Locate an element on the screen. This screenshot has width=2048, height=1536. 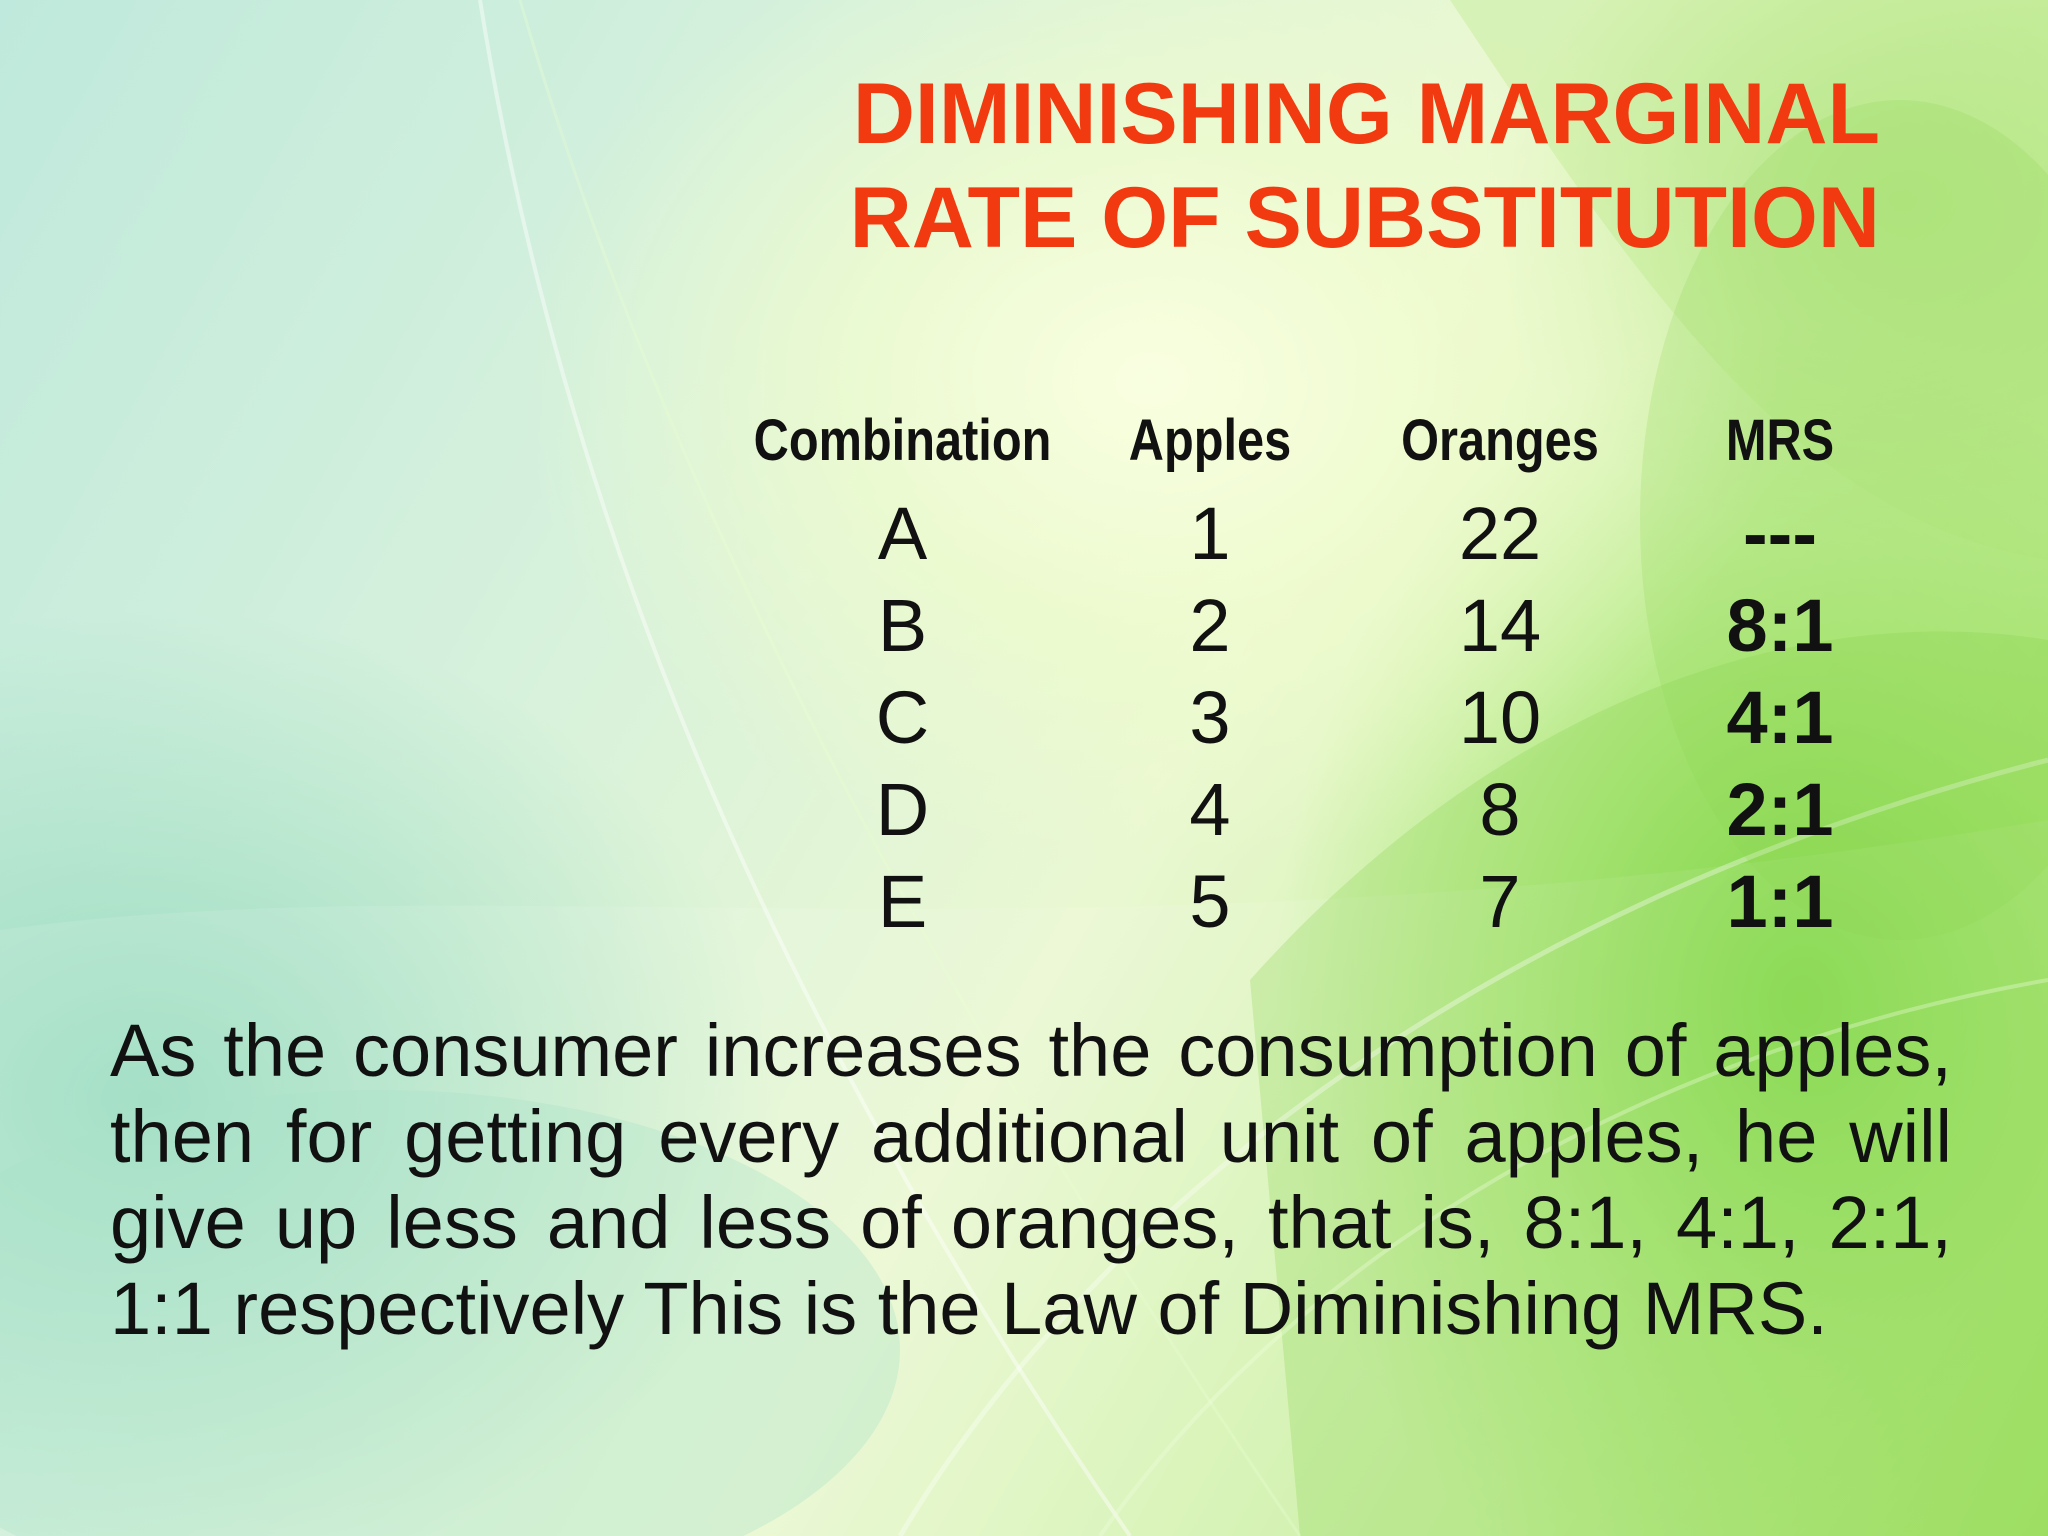
cell-apples: 5 is located at coordinates (1210, 901).